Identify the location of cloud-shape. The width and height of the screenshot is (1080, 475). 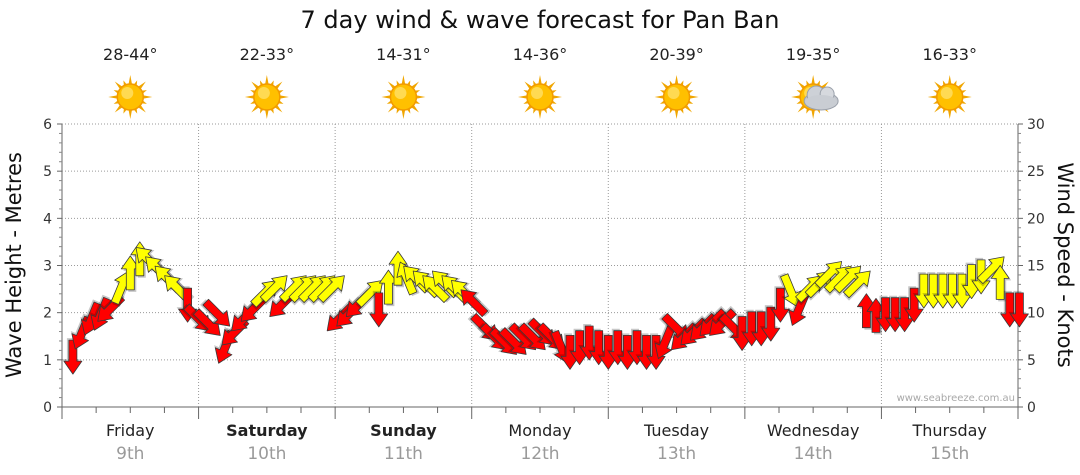
(821, 102).